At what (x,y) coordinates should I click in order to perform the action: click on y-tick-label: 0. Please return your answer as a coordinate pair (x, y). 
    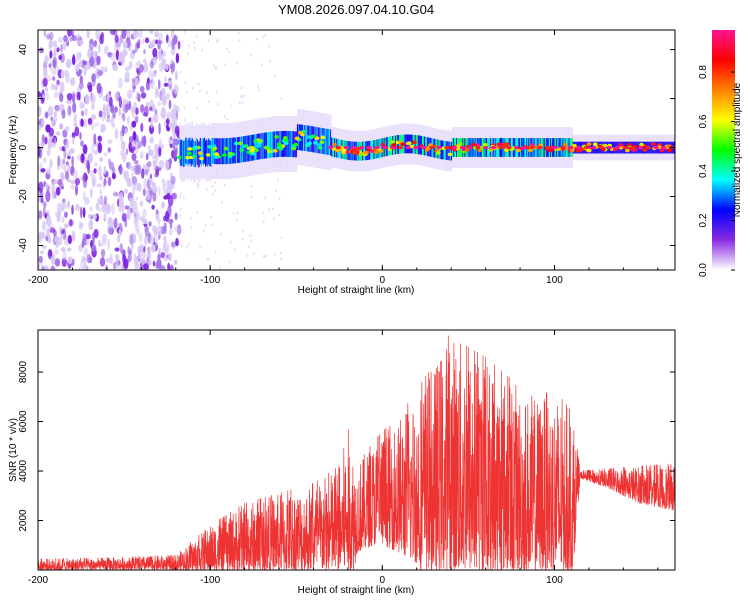
    Looking at the image, I should click on (23, 147).